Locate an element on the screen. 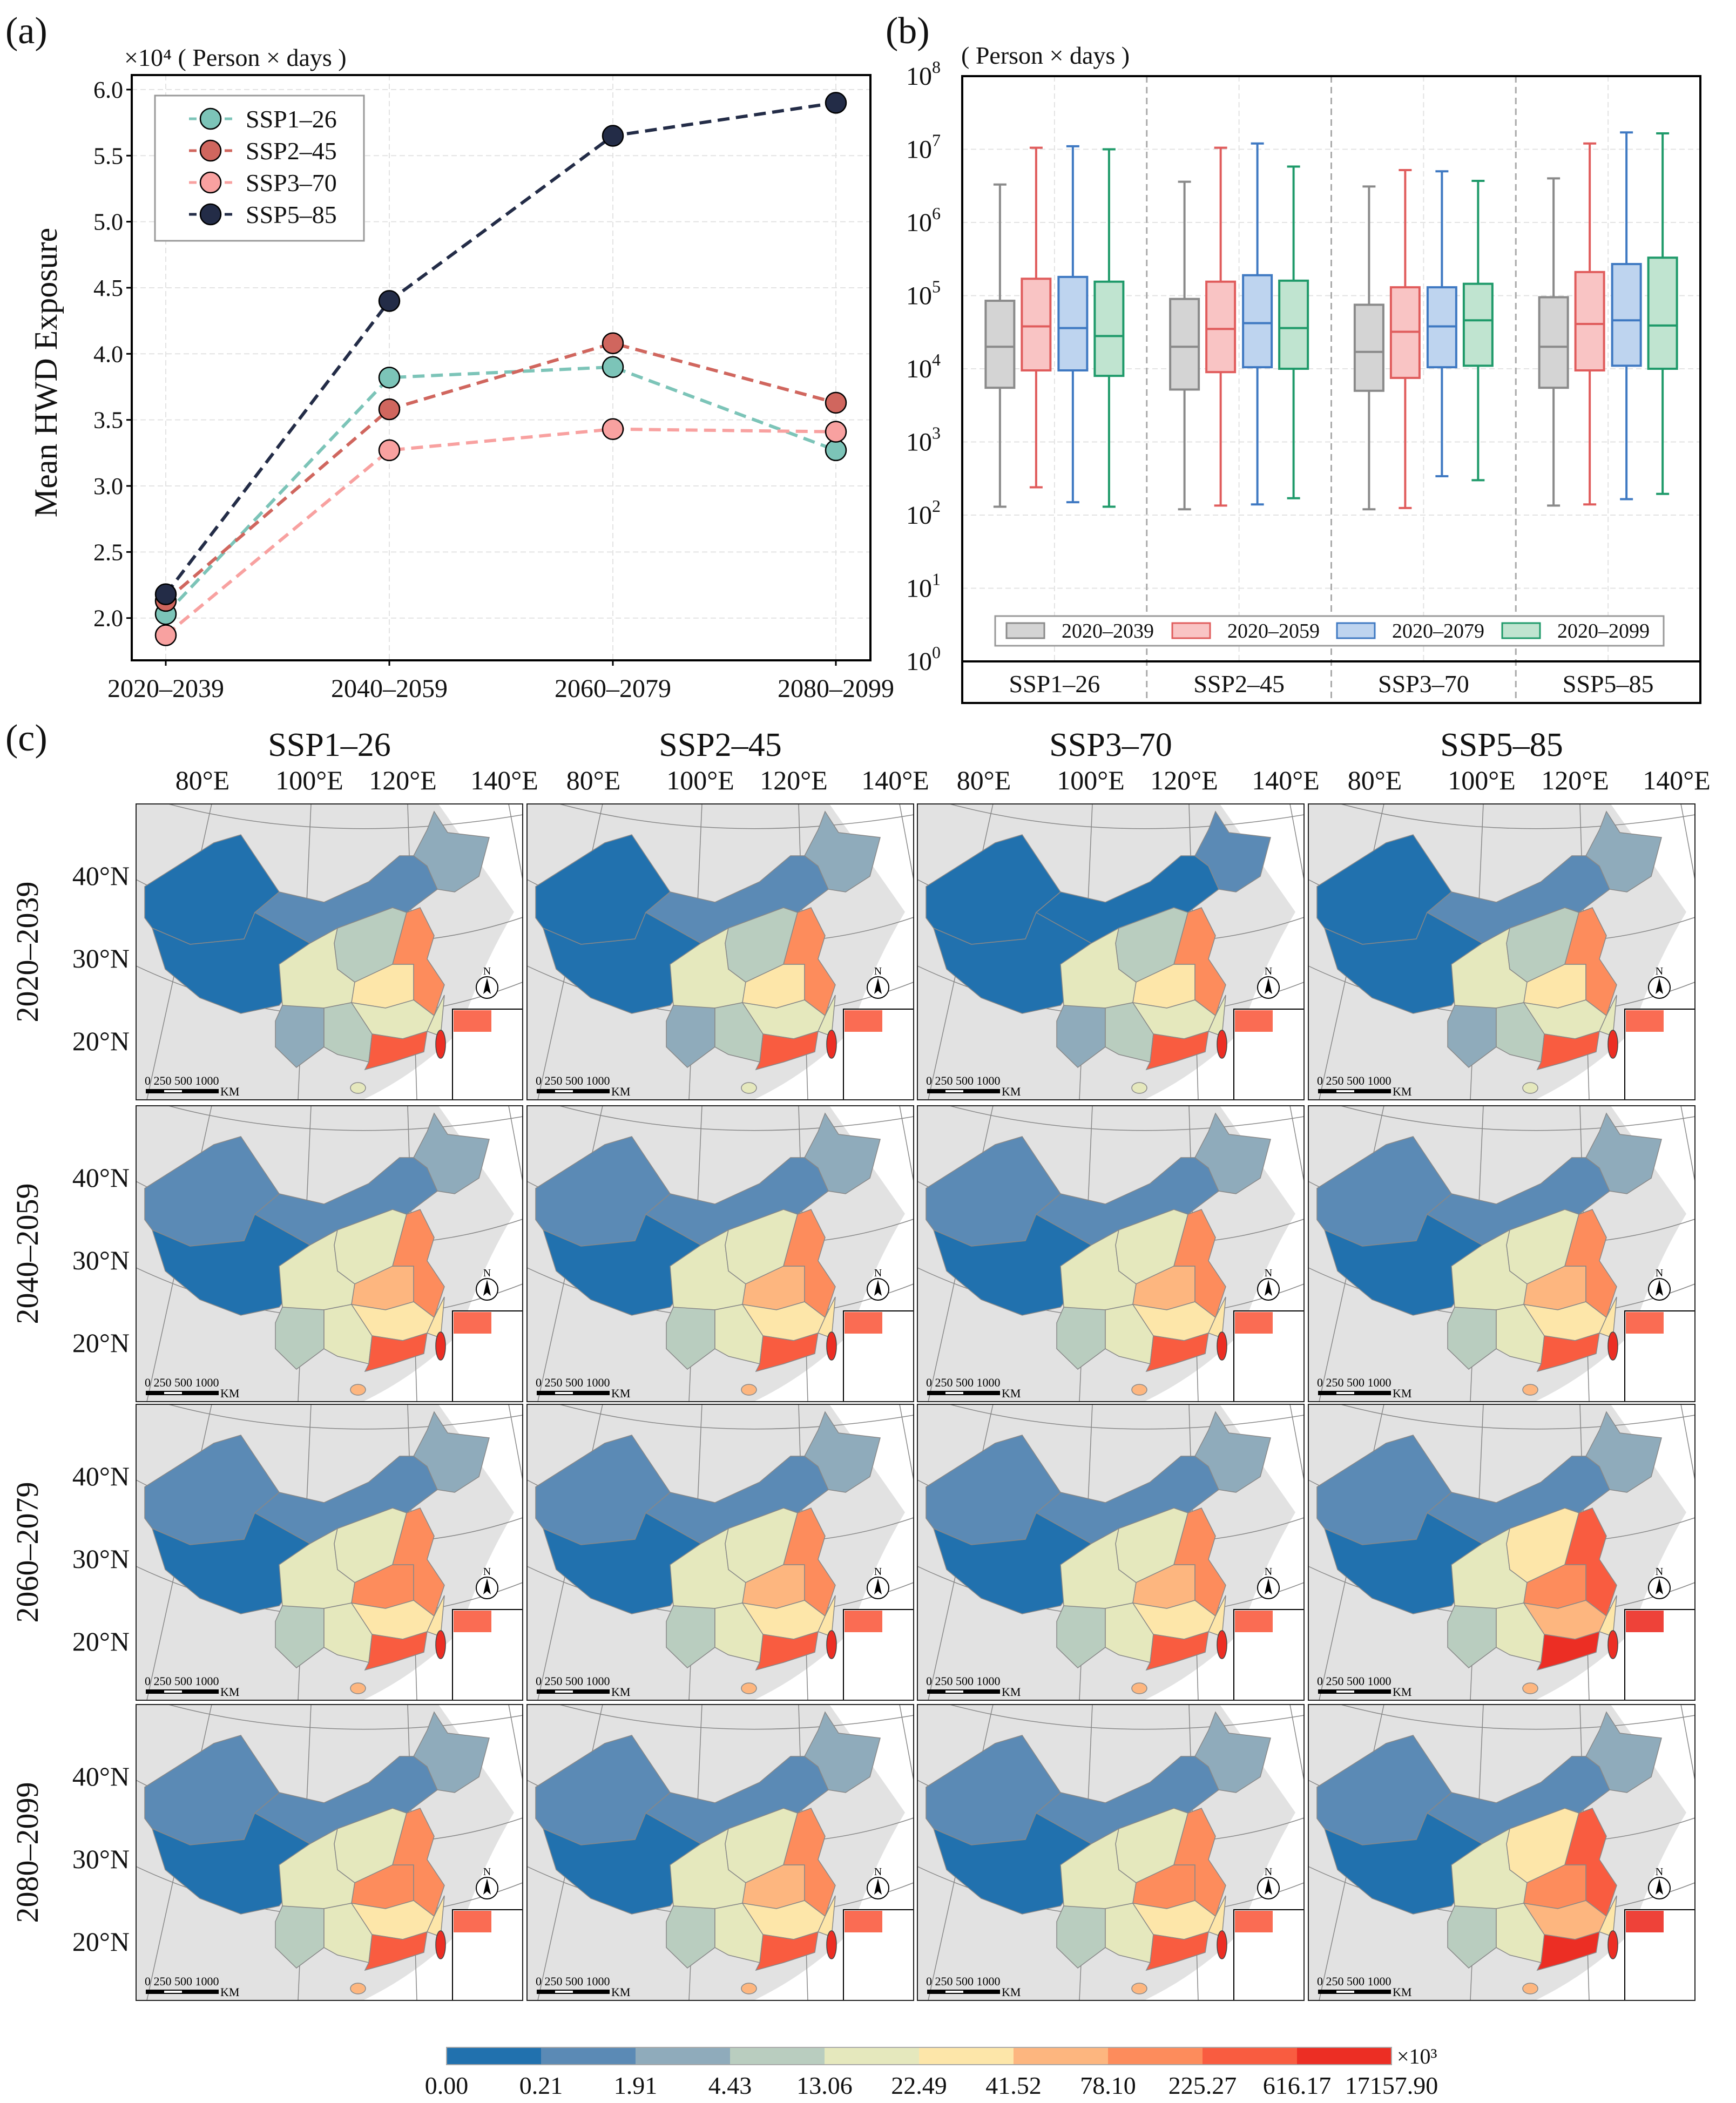  y-tick-label: 10² is located at coordinates (923, 513).